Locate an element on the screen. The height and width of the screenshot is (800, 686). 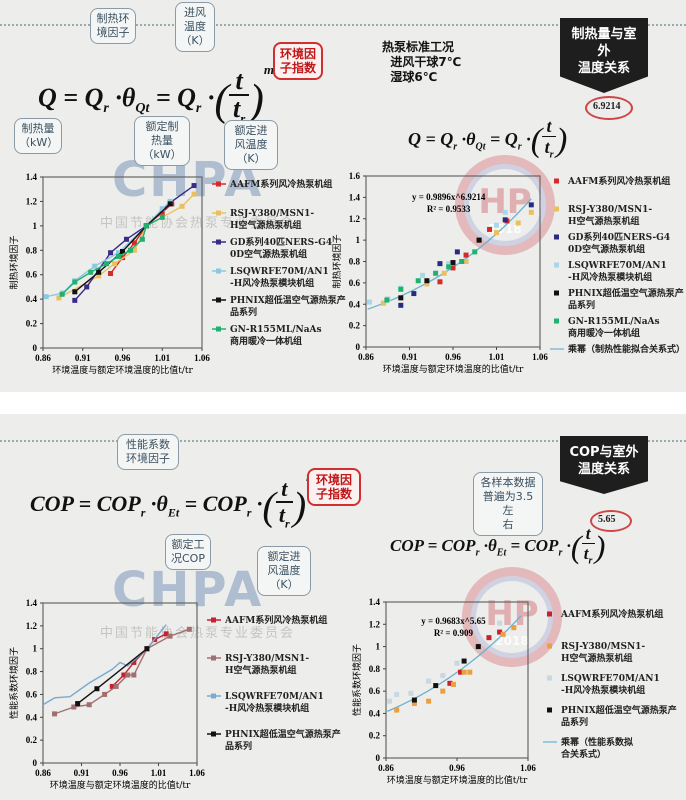
hp-seal-watermark: HP 2018 is located at coordinates (512, 617).